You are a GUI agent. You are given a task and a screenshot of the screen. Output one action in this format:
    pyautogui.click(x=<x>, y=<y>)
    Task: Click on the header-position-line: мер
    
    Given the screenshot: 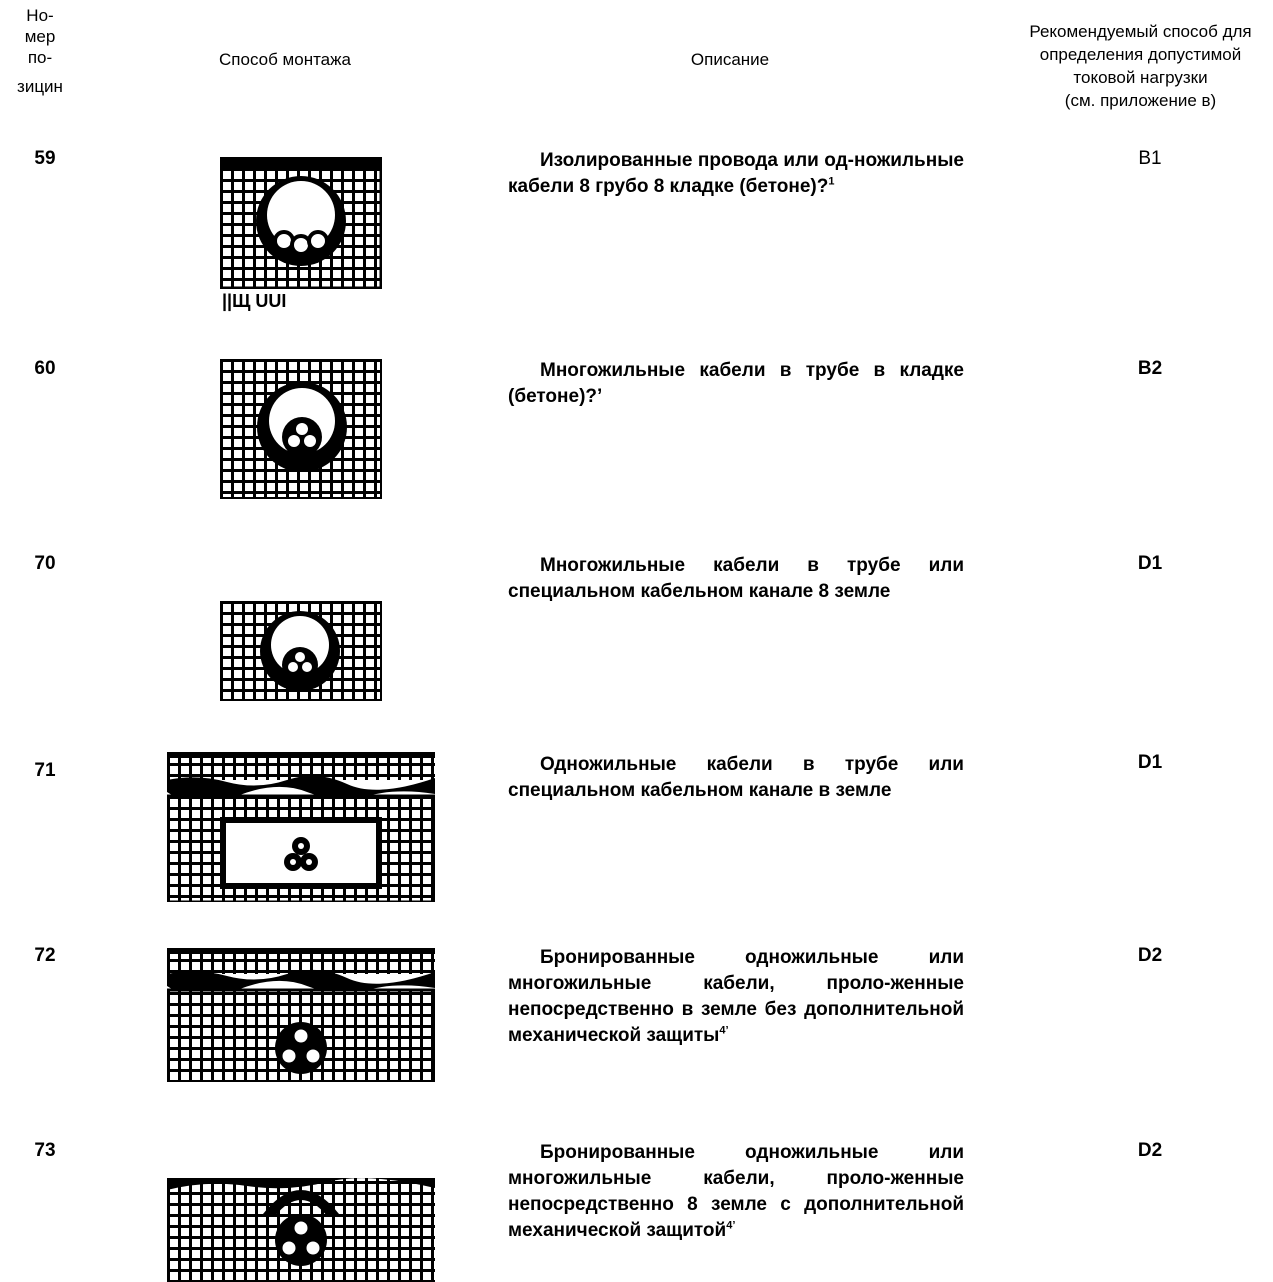 What is the action you would take?
    pyautogui.click(x=40, y=36)
    